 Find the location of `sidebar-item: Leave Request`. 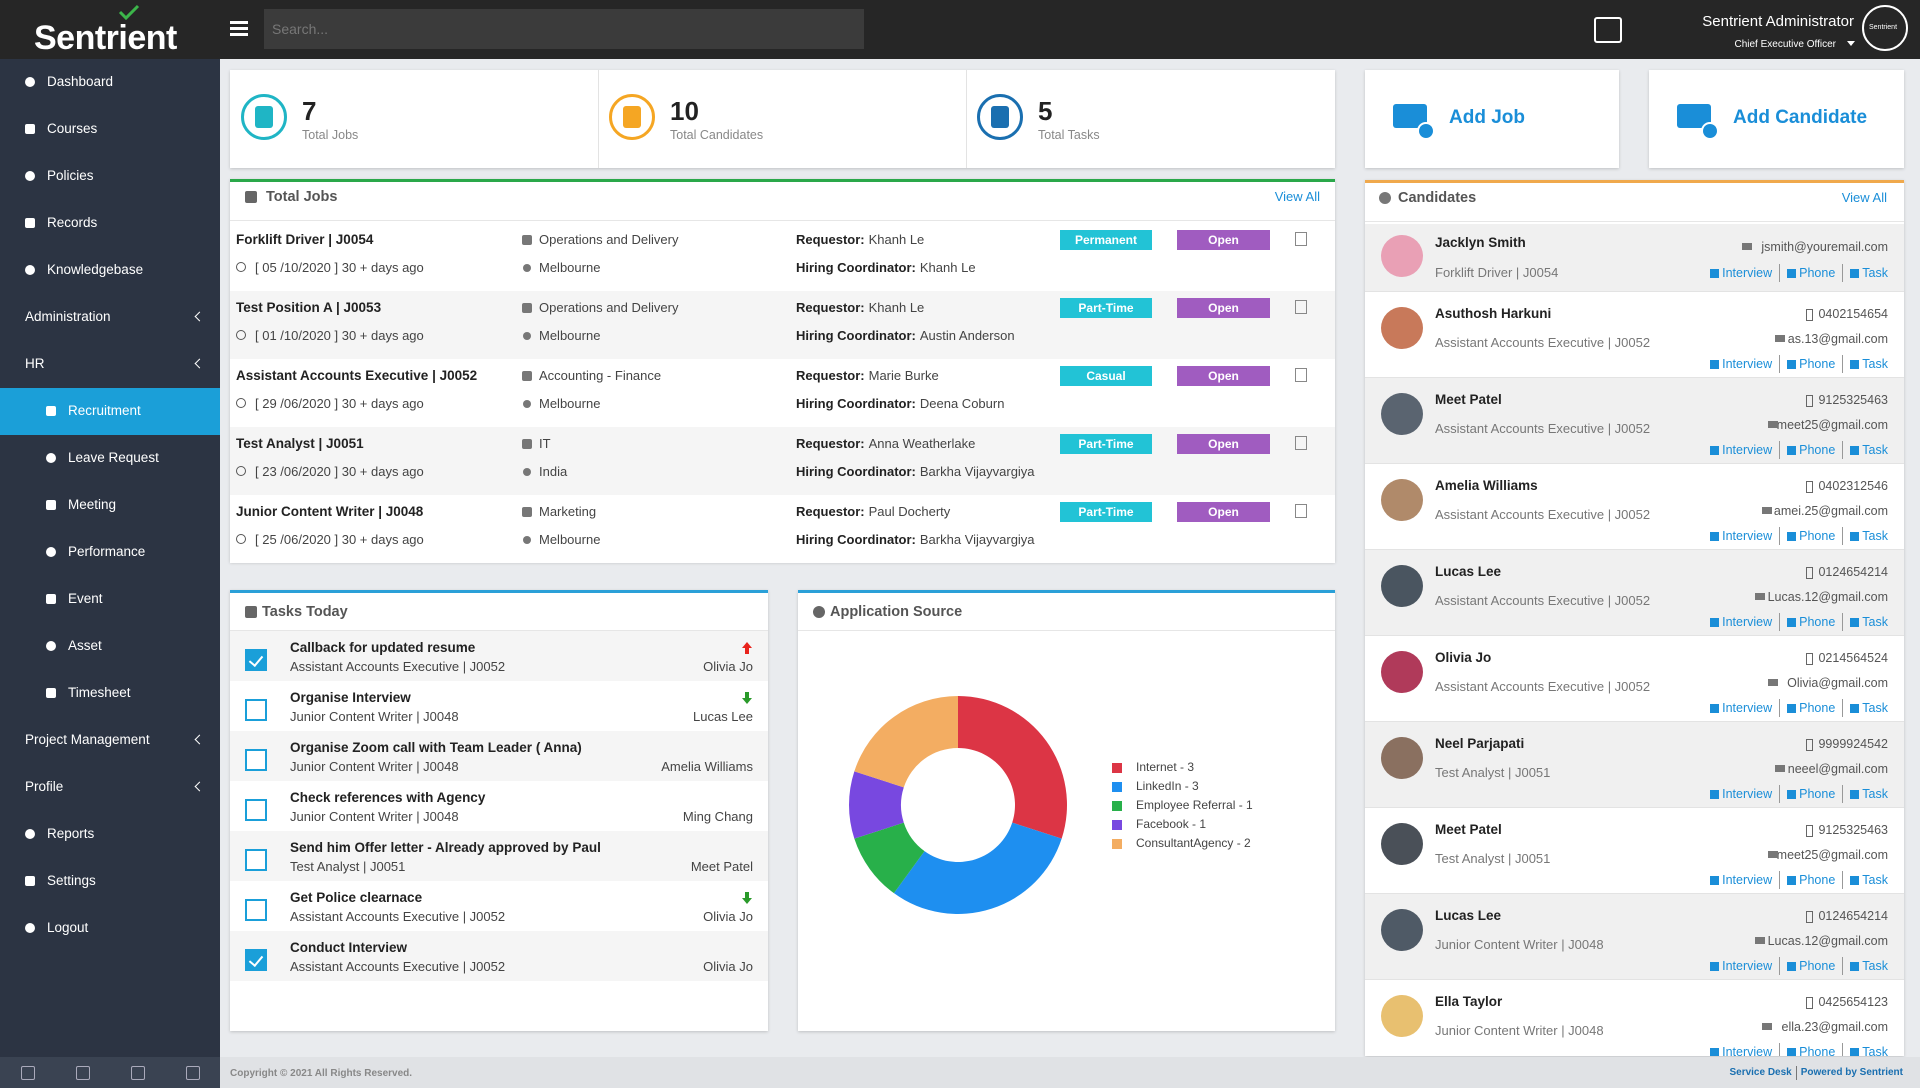

sidebar-item: Leave Request is located at coordinates (113, 458).